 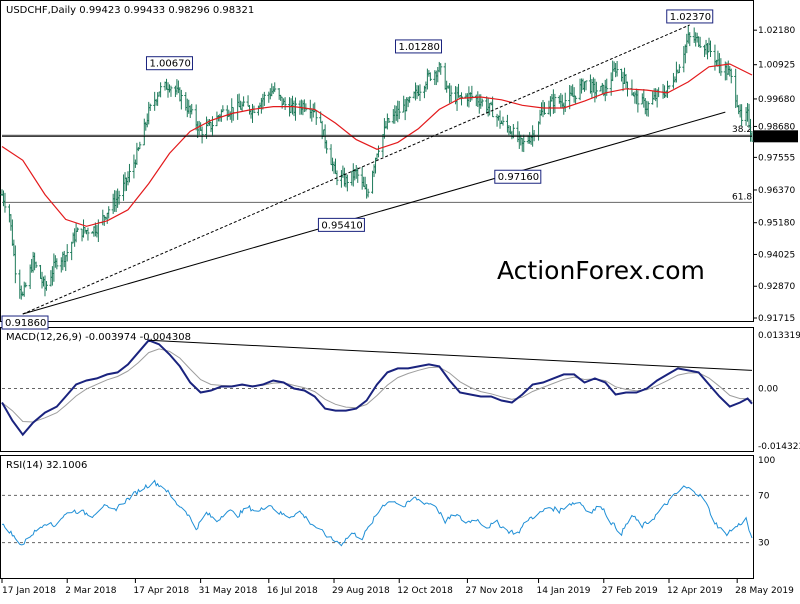 I want to click on fib-level-label: 38.2, so click(x=742, y=130).